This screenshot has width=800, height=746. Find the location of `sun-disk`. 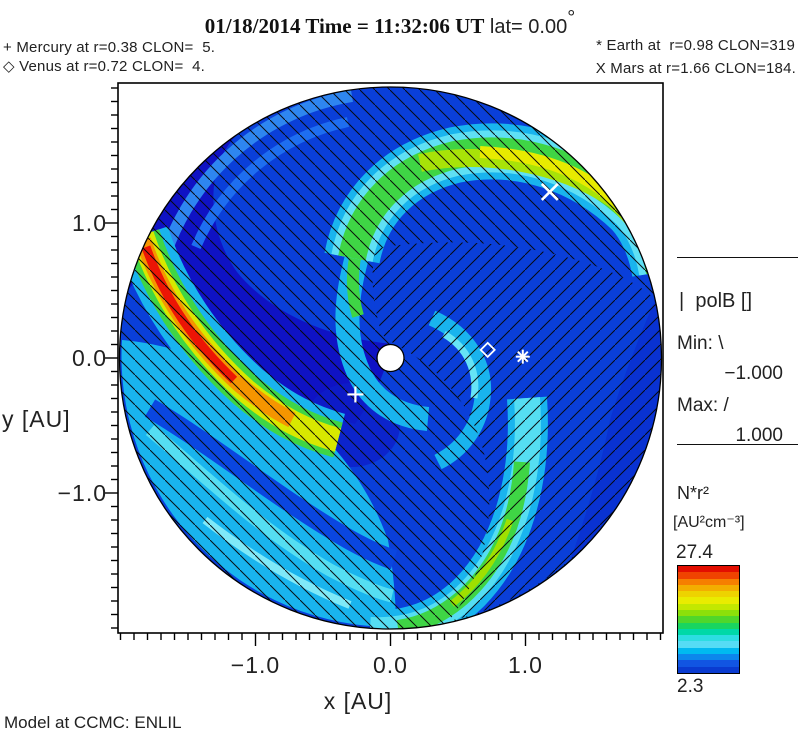

sun-disk is located at coordinates (390, 358).